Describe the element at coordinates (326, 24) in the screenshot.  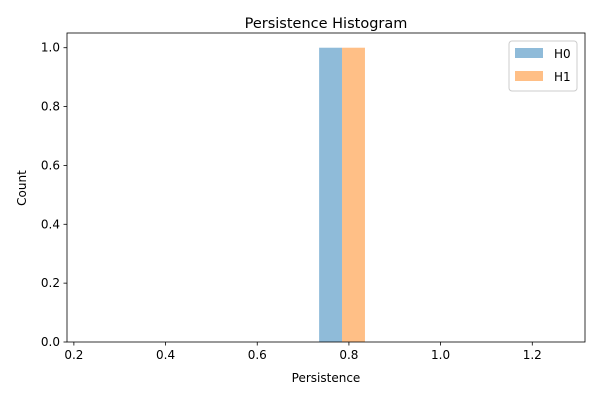
I see `chart-title: Persistence Histogram` at that location.